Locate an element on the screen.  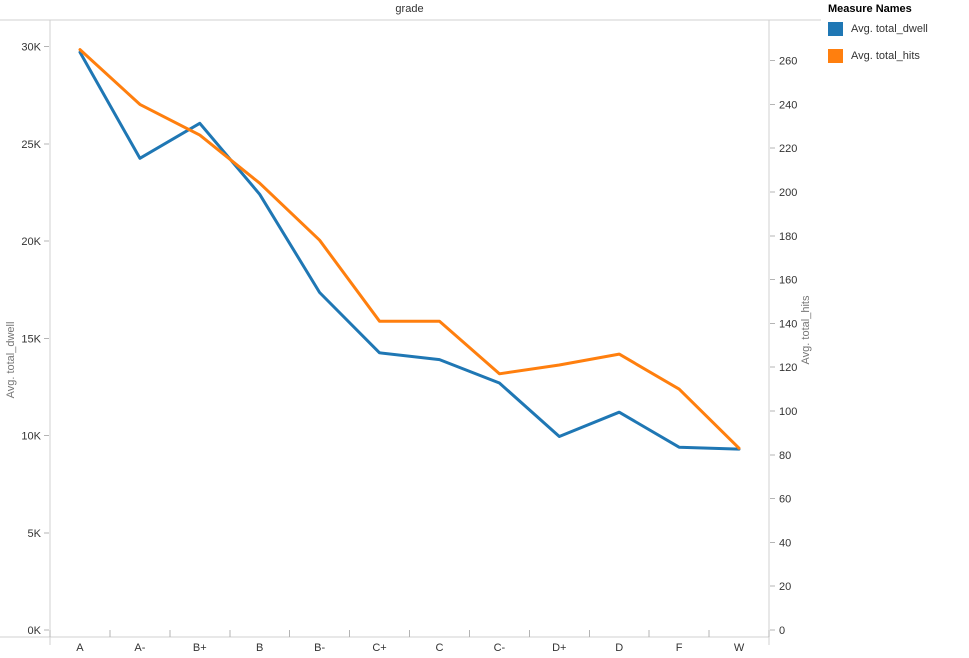
legend-swatch-total-dwell is located at coordinates (835, 29).